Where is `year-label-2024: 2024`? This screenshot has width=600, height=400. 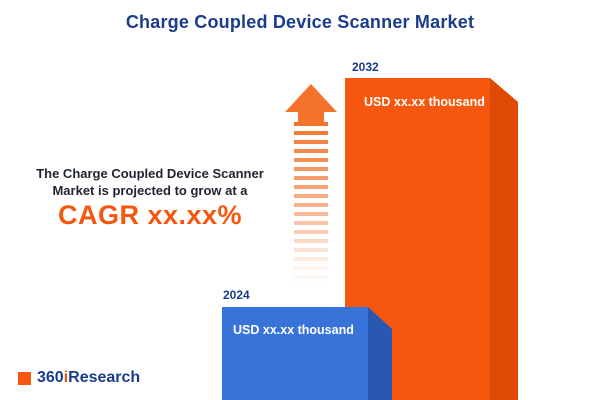 year-label-2024: 2024 is located at coordinates (236, 295).